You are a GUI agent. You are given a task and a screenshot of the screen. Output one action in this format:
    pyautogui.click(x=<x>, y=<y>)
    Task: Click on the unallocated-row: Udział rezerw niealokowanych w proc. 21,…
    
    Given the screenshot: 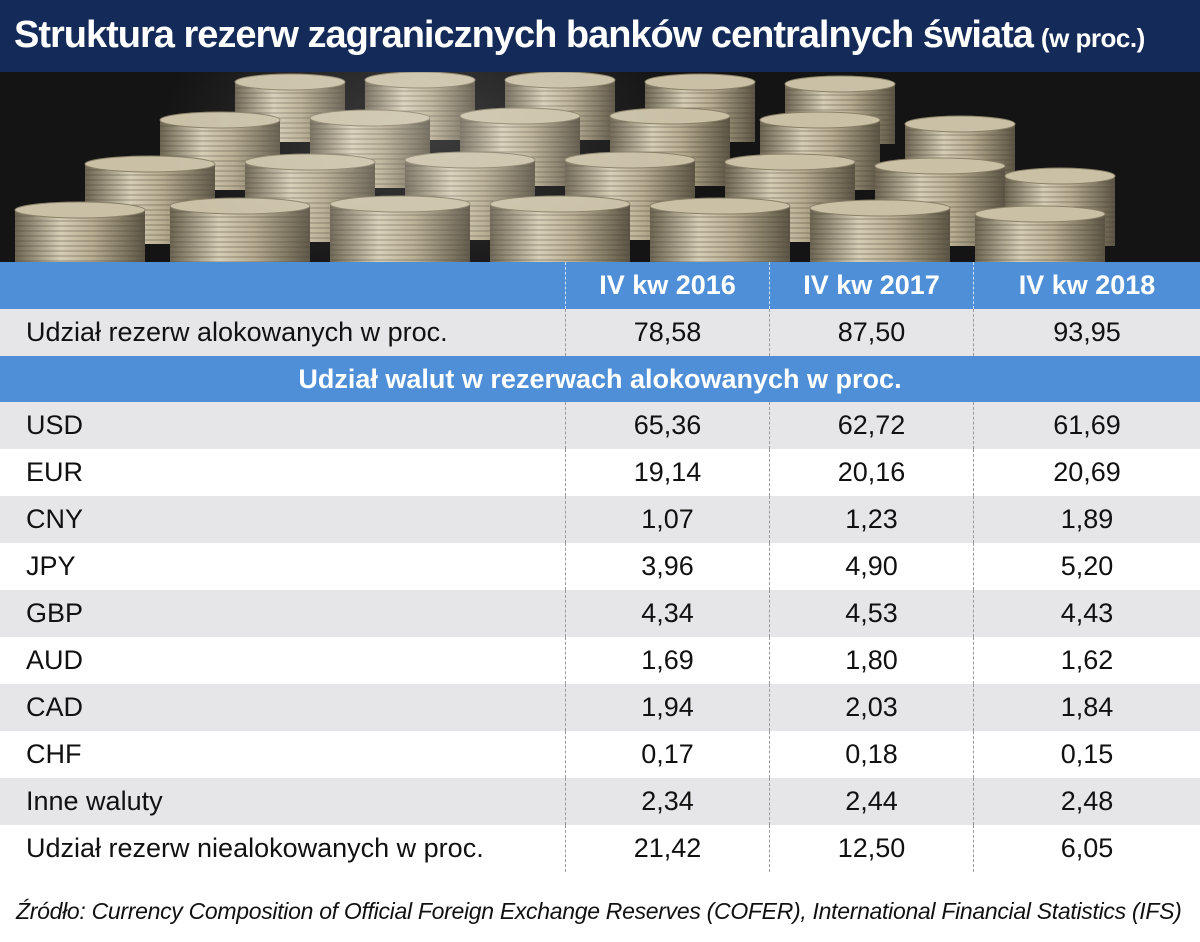 What is the action you would take?
    pyautogui.click(x=600, y=848)
    